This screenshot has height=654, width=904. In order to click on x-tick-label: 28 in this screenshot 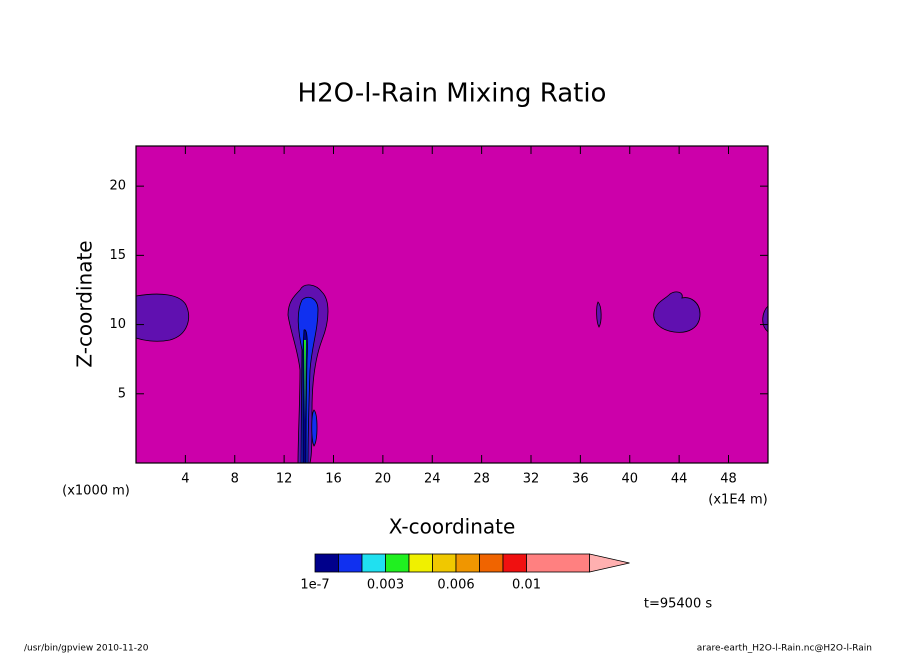, I will do `click(481, 479)`.